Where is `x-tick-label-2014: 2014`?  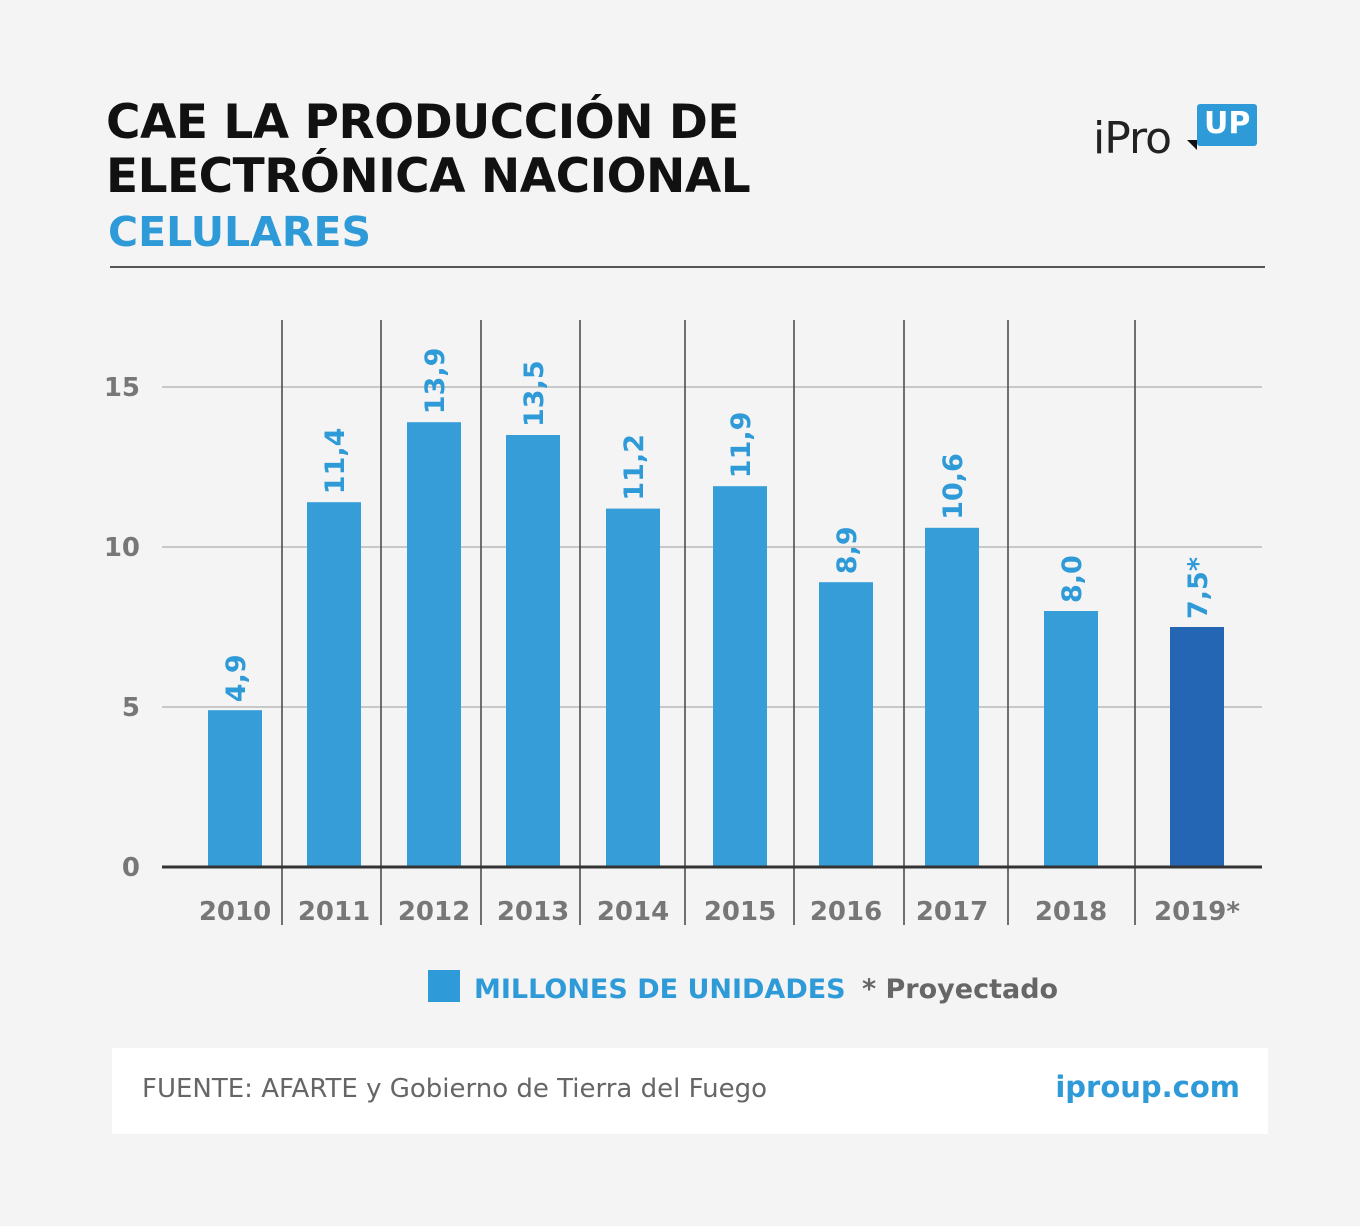
x-tick-label-2014: 2014 is located at coordinates (633, 912).